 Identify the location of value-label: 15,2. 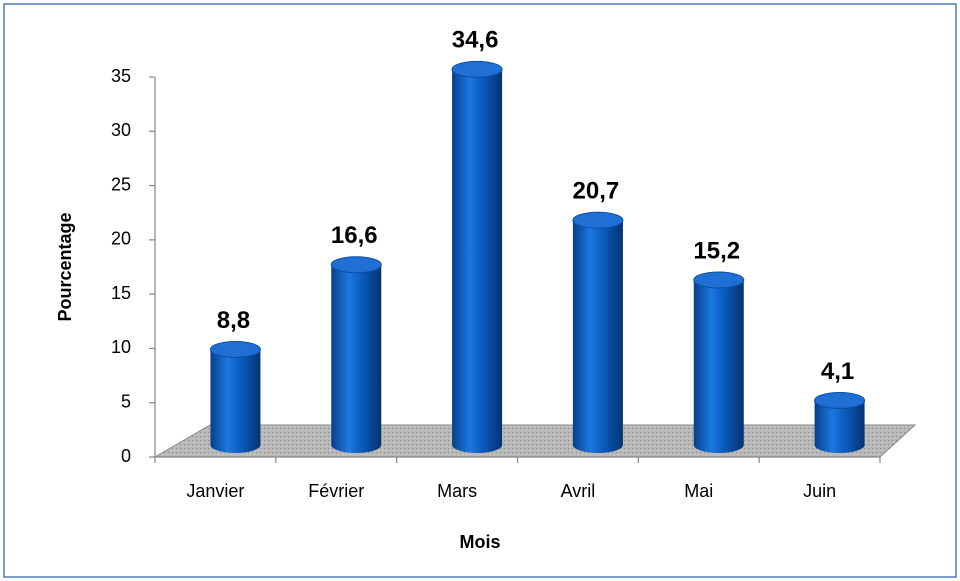
(716, 250).